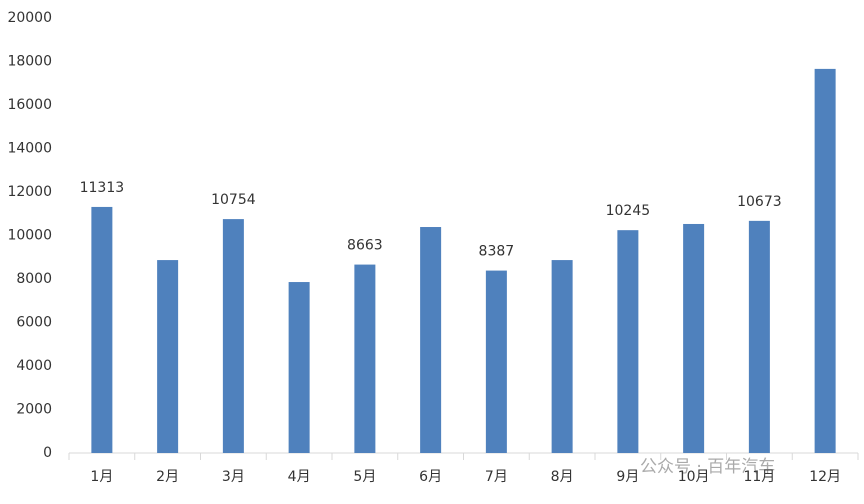  I want to click on y-tick-label: 10000, so click(29, 236).